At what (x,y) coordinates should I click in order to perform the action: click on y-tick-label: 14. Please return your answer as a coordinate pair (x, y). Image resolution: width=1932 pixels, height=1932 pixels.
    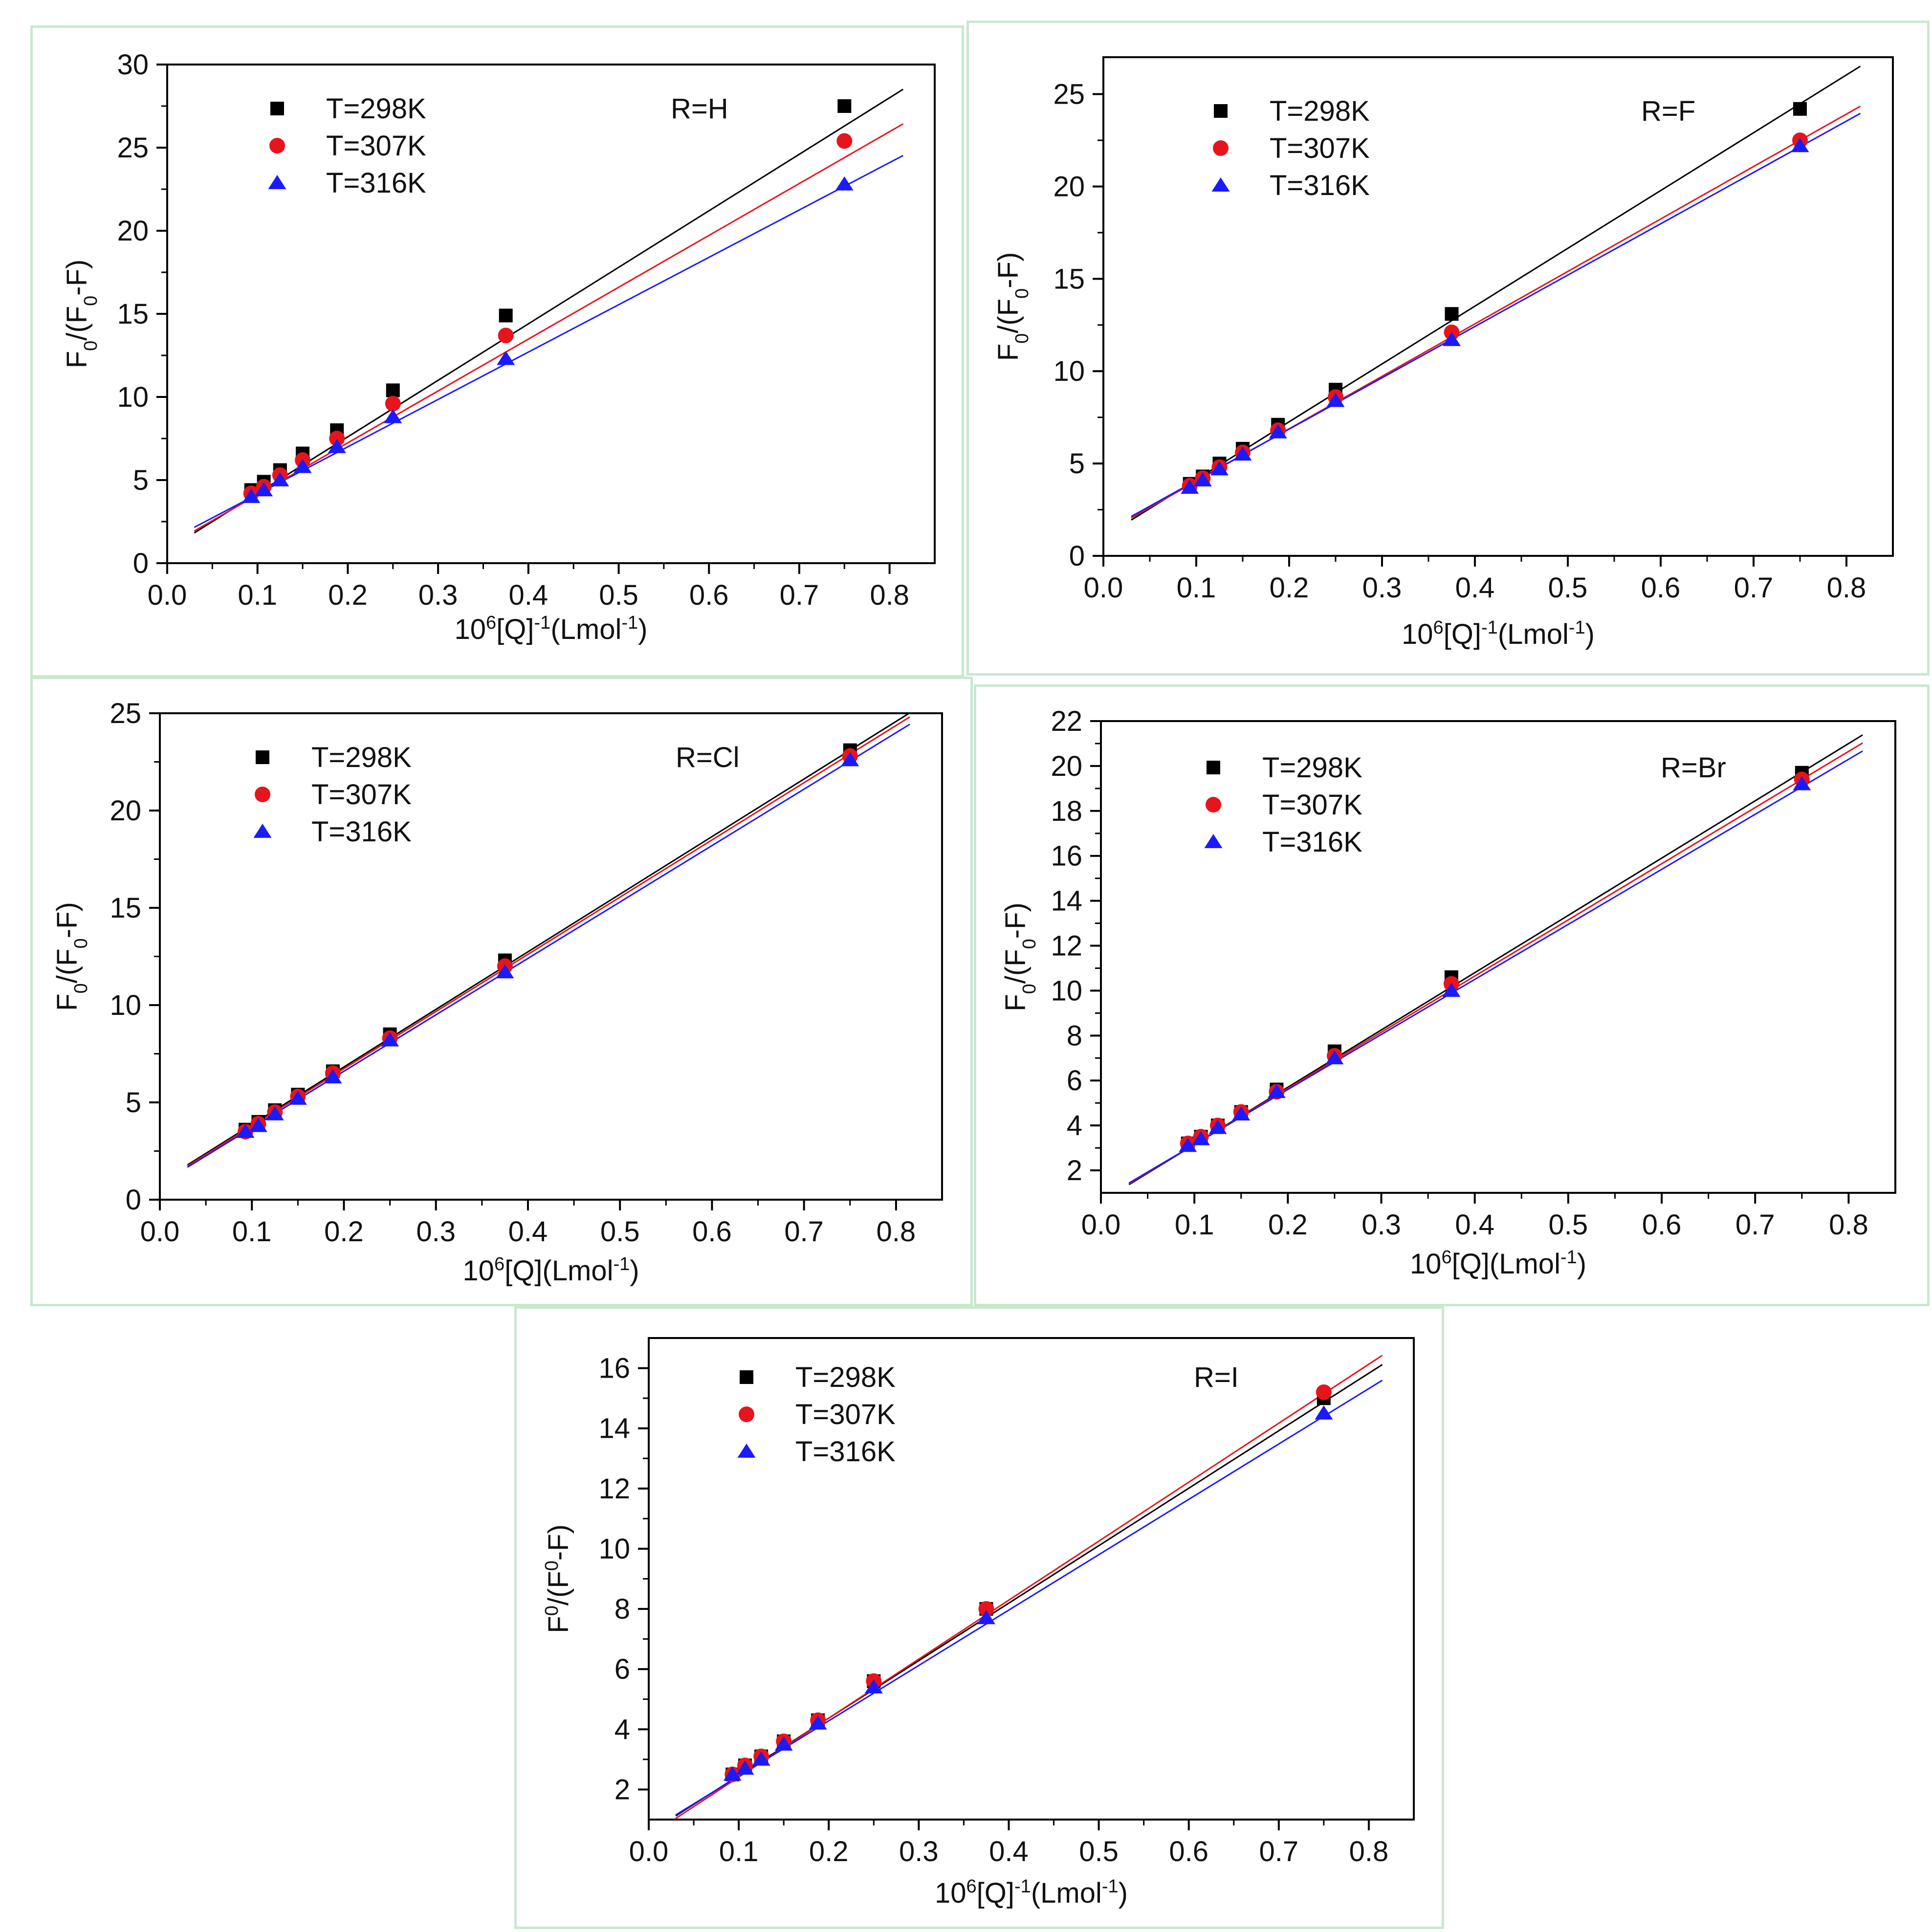
    Looking at the image, I should click on (614, 1429).